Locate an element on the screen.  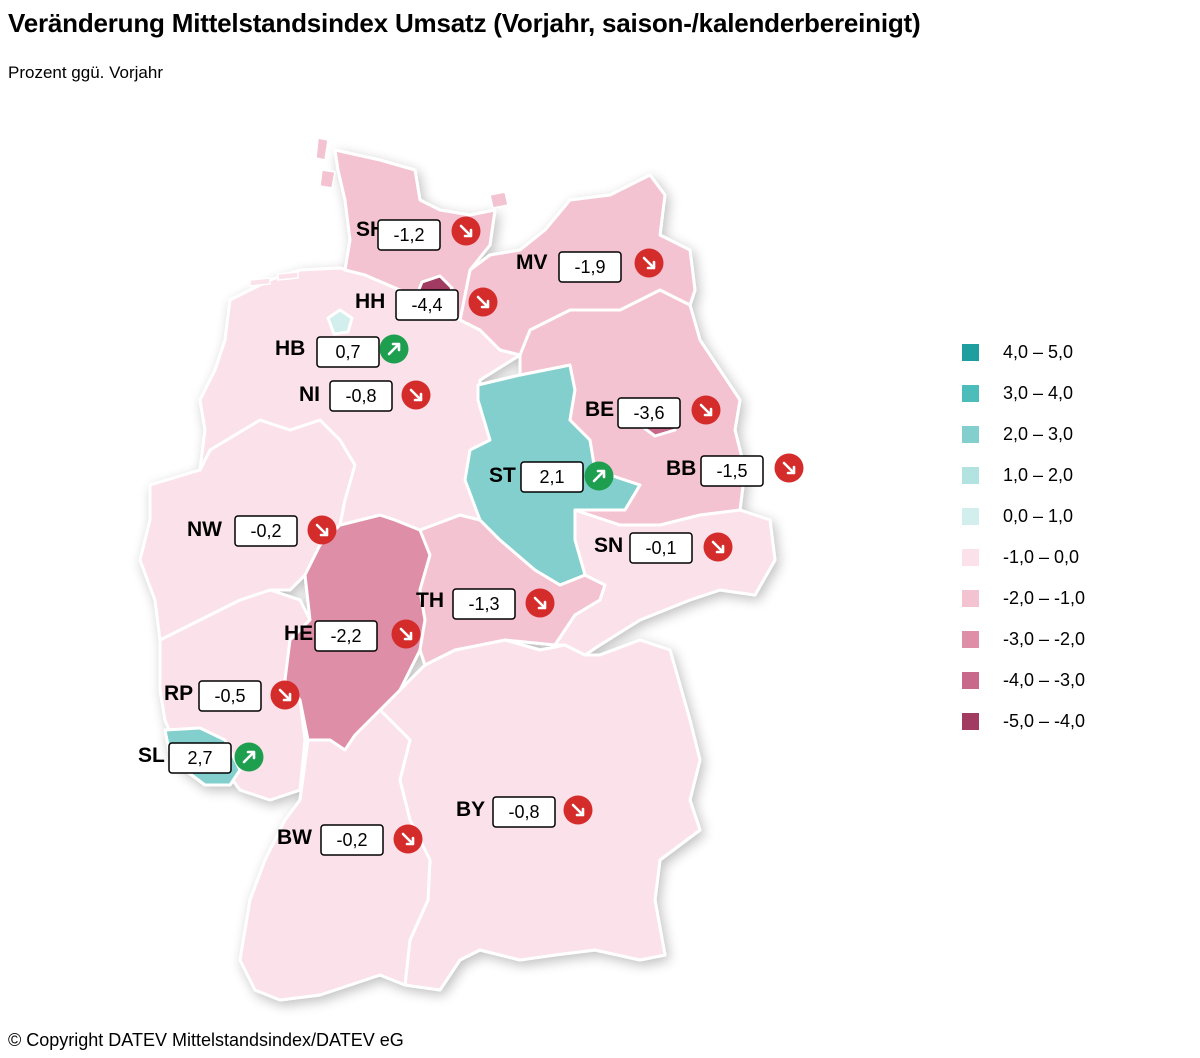
state-label-mv: MV -1,9 is located at coordinates (590, 265).